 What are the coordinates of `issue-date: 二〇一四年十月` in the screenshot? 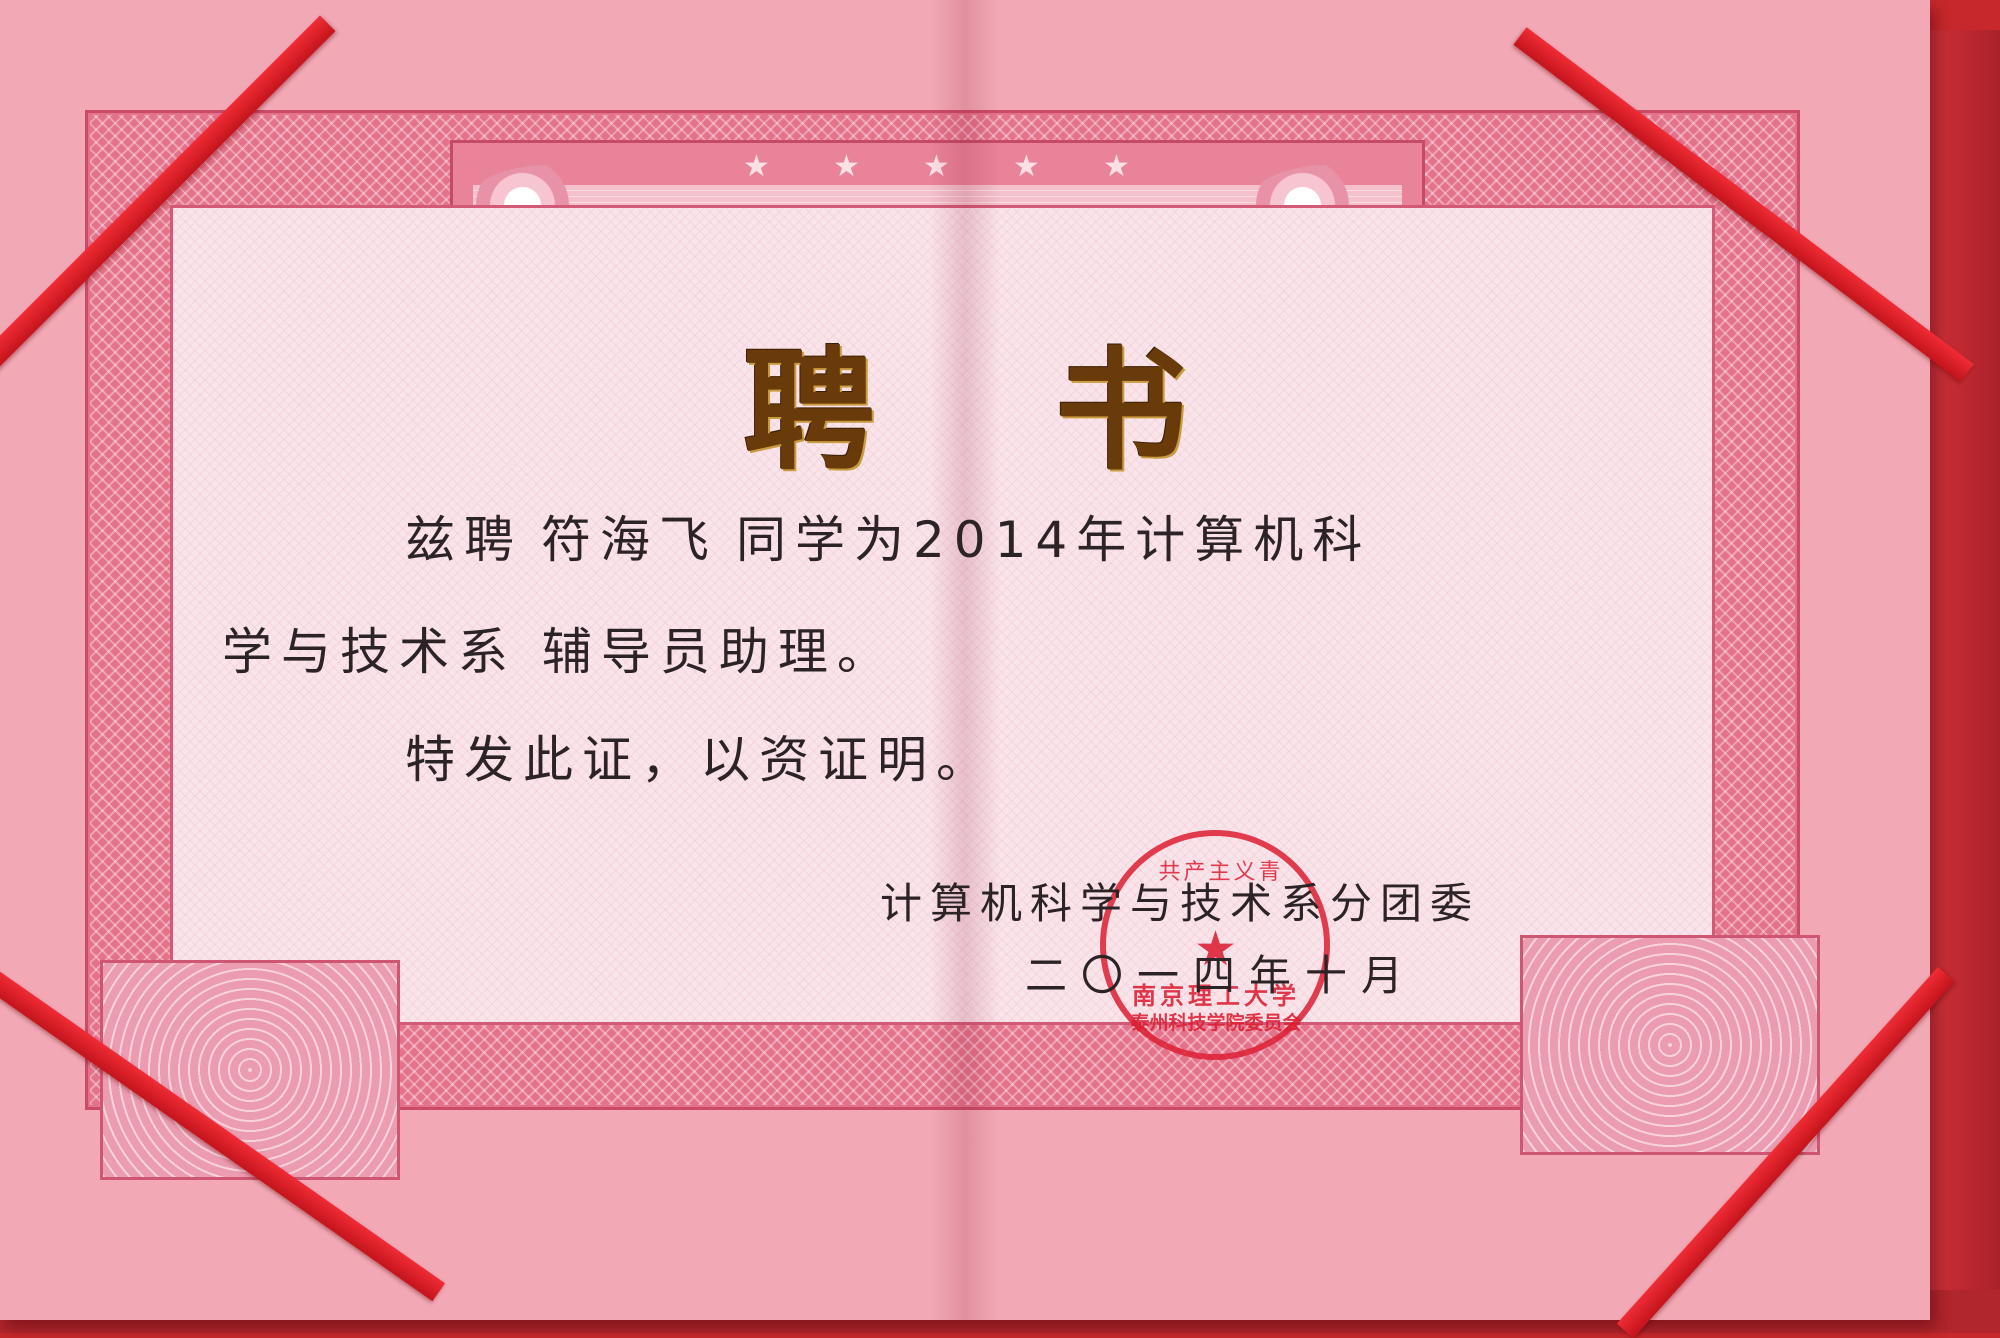 It's located at (1221, 975).